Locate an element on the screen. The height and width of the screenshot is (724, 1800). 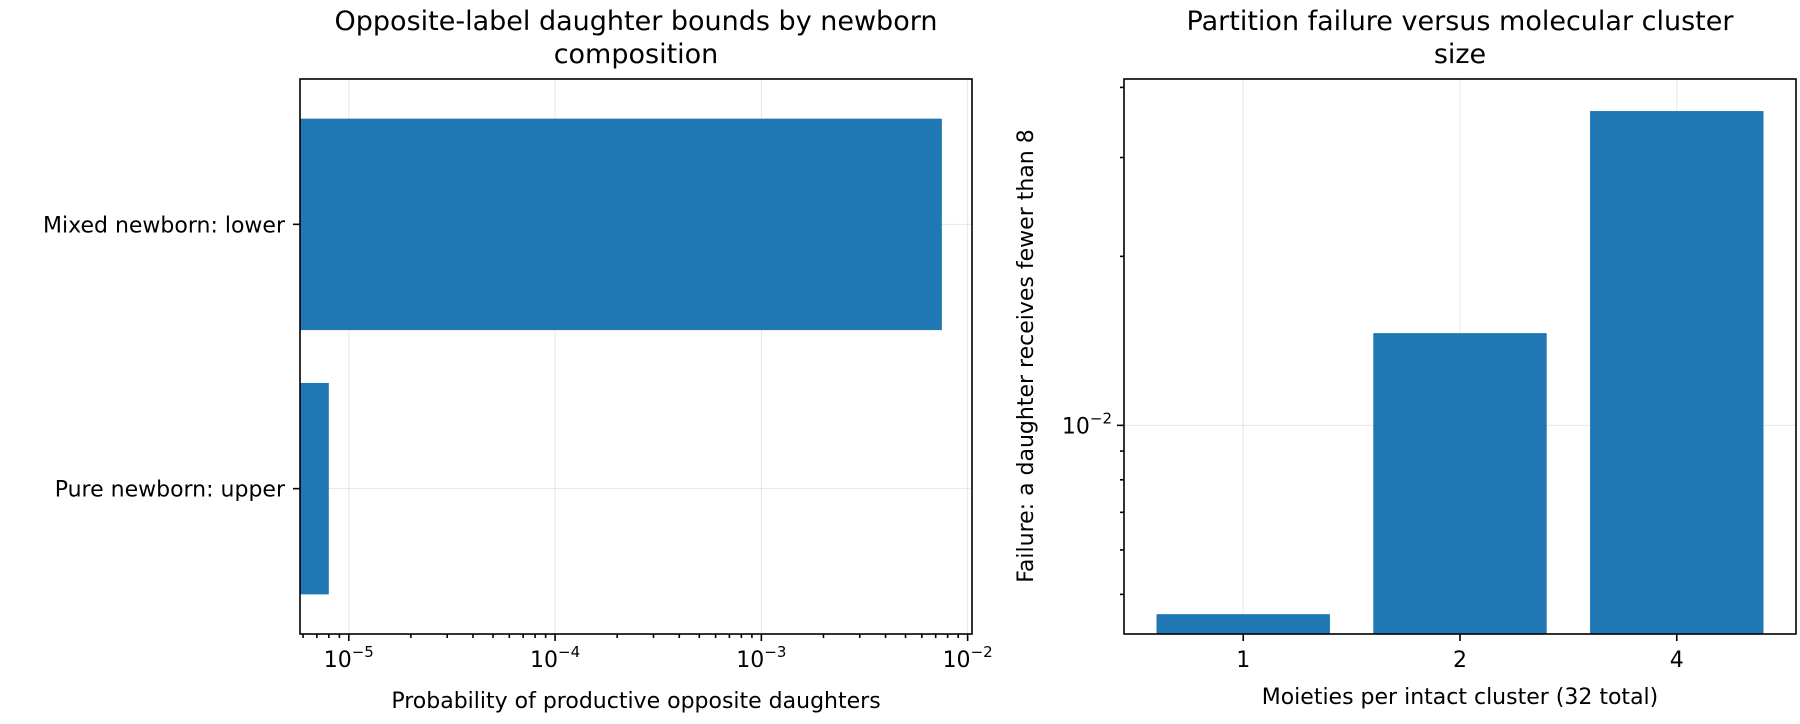
left-x-tick-label: 10⁻⁴ is located at coordinates (555, 658).